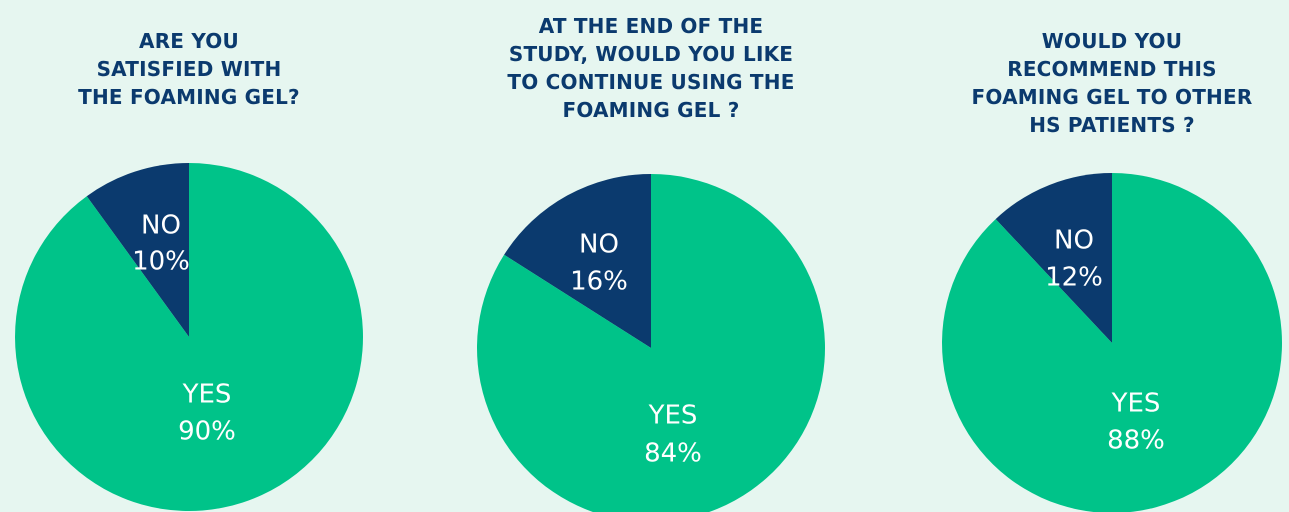  Describe the element at coordinates (207, 432) in the screenshot. I see `slice-percent-label: 90%` at that location.